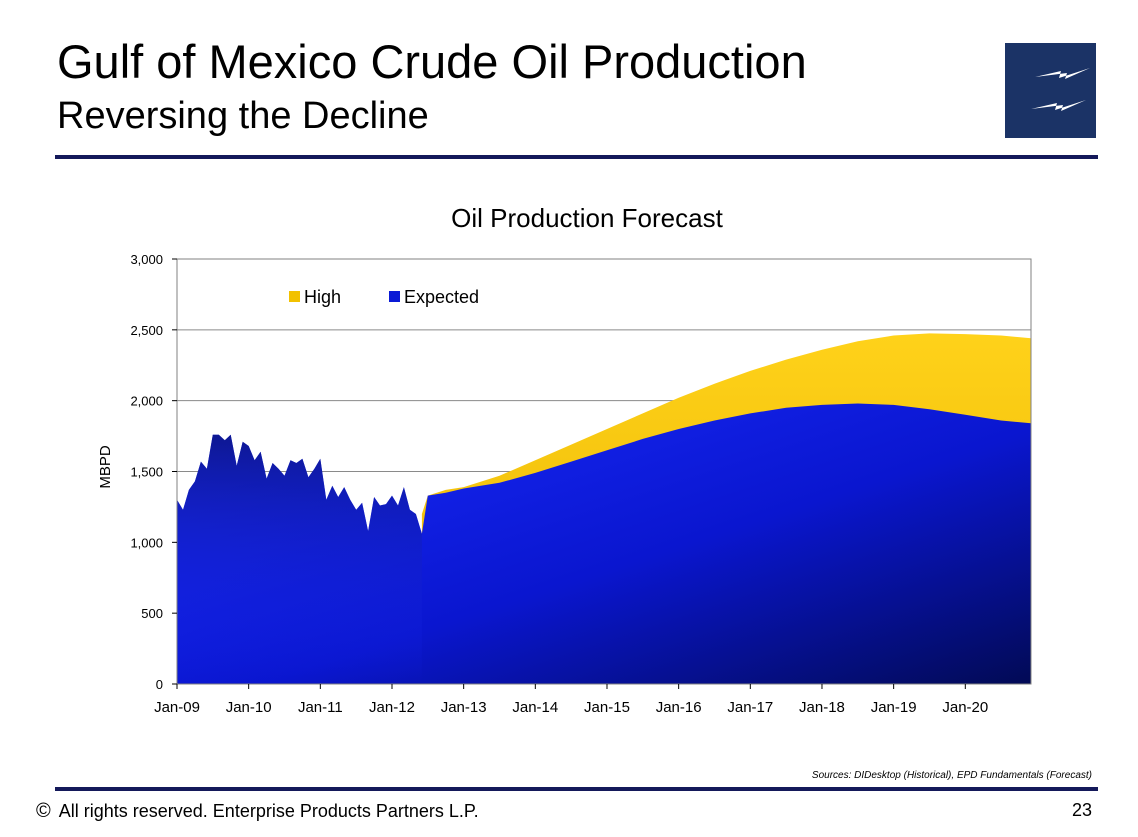 This screenshot has height=837, width=1138. I want to click on x-tick-label: Jan-20, so click(965, 707).